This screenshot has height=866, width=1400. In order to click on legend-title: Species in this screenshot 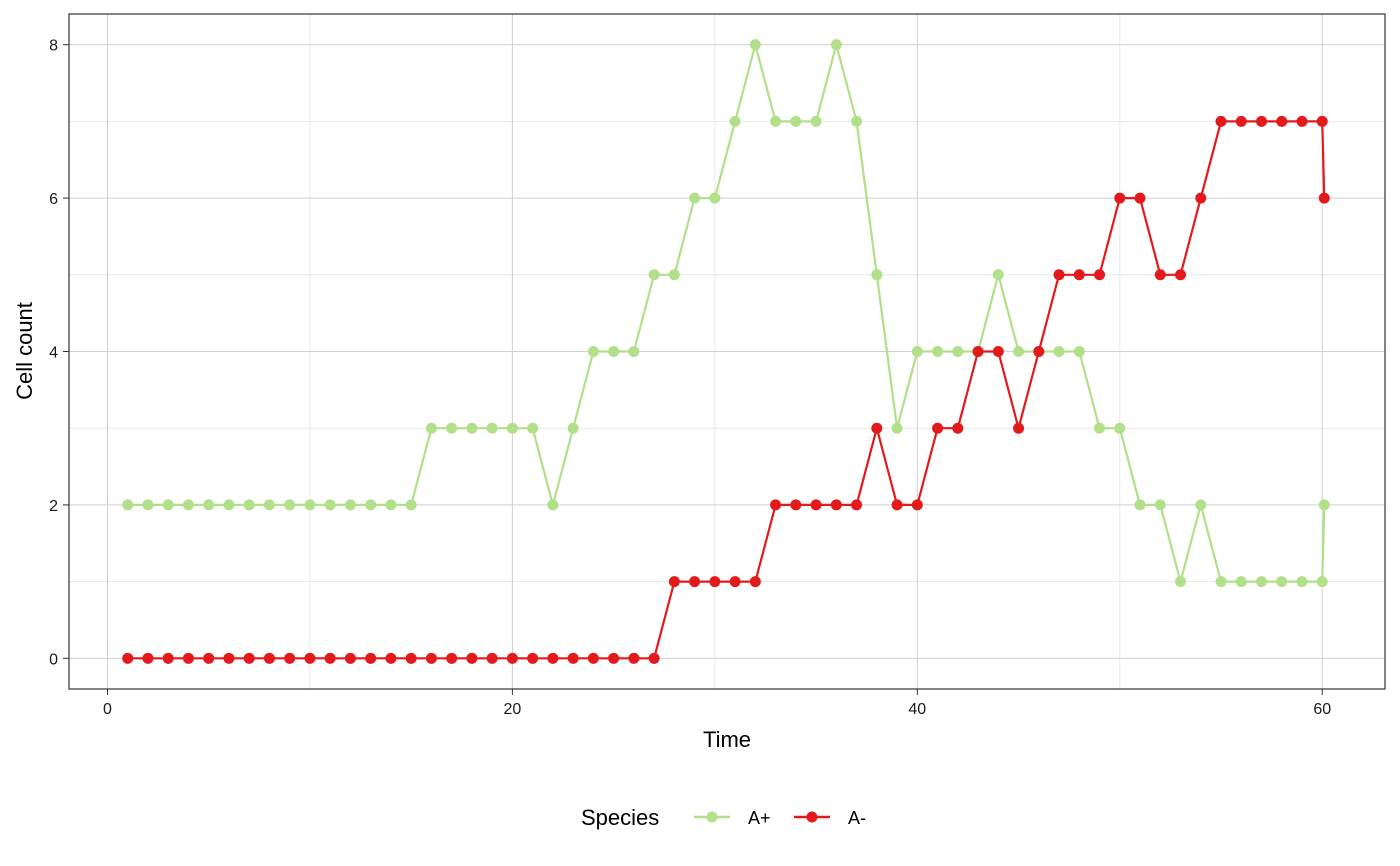, I will do `click(620, 817)`.